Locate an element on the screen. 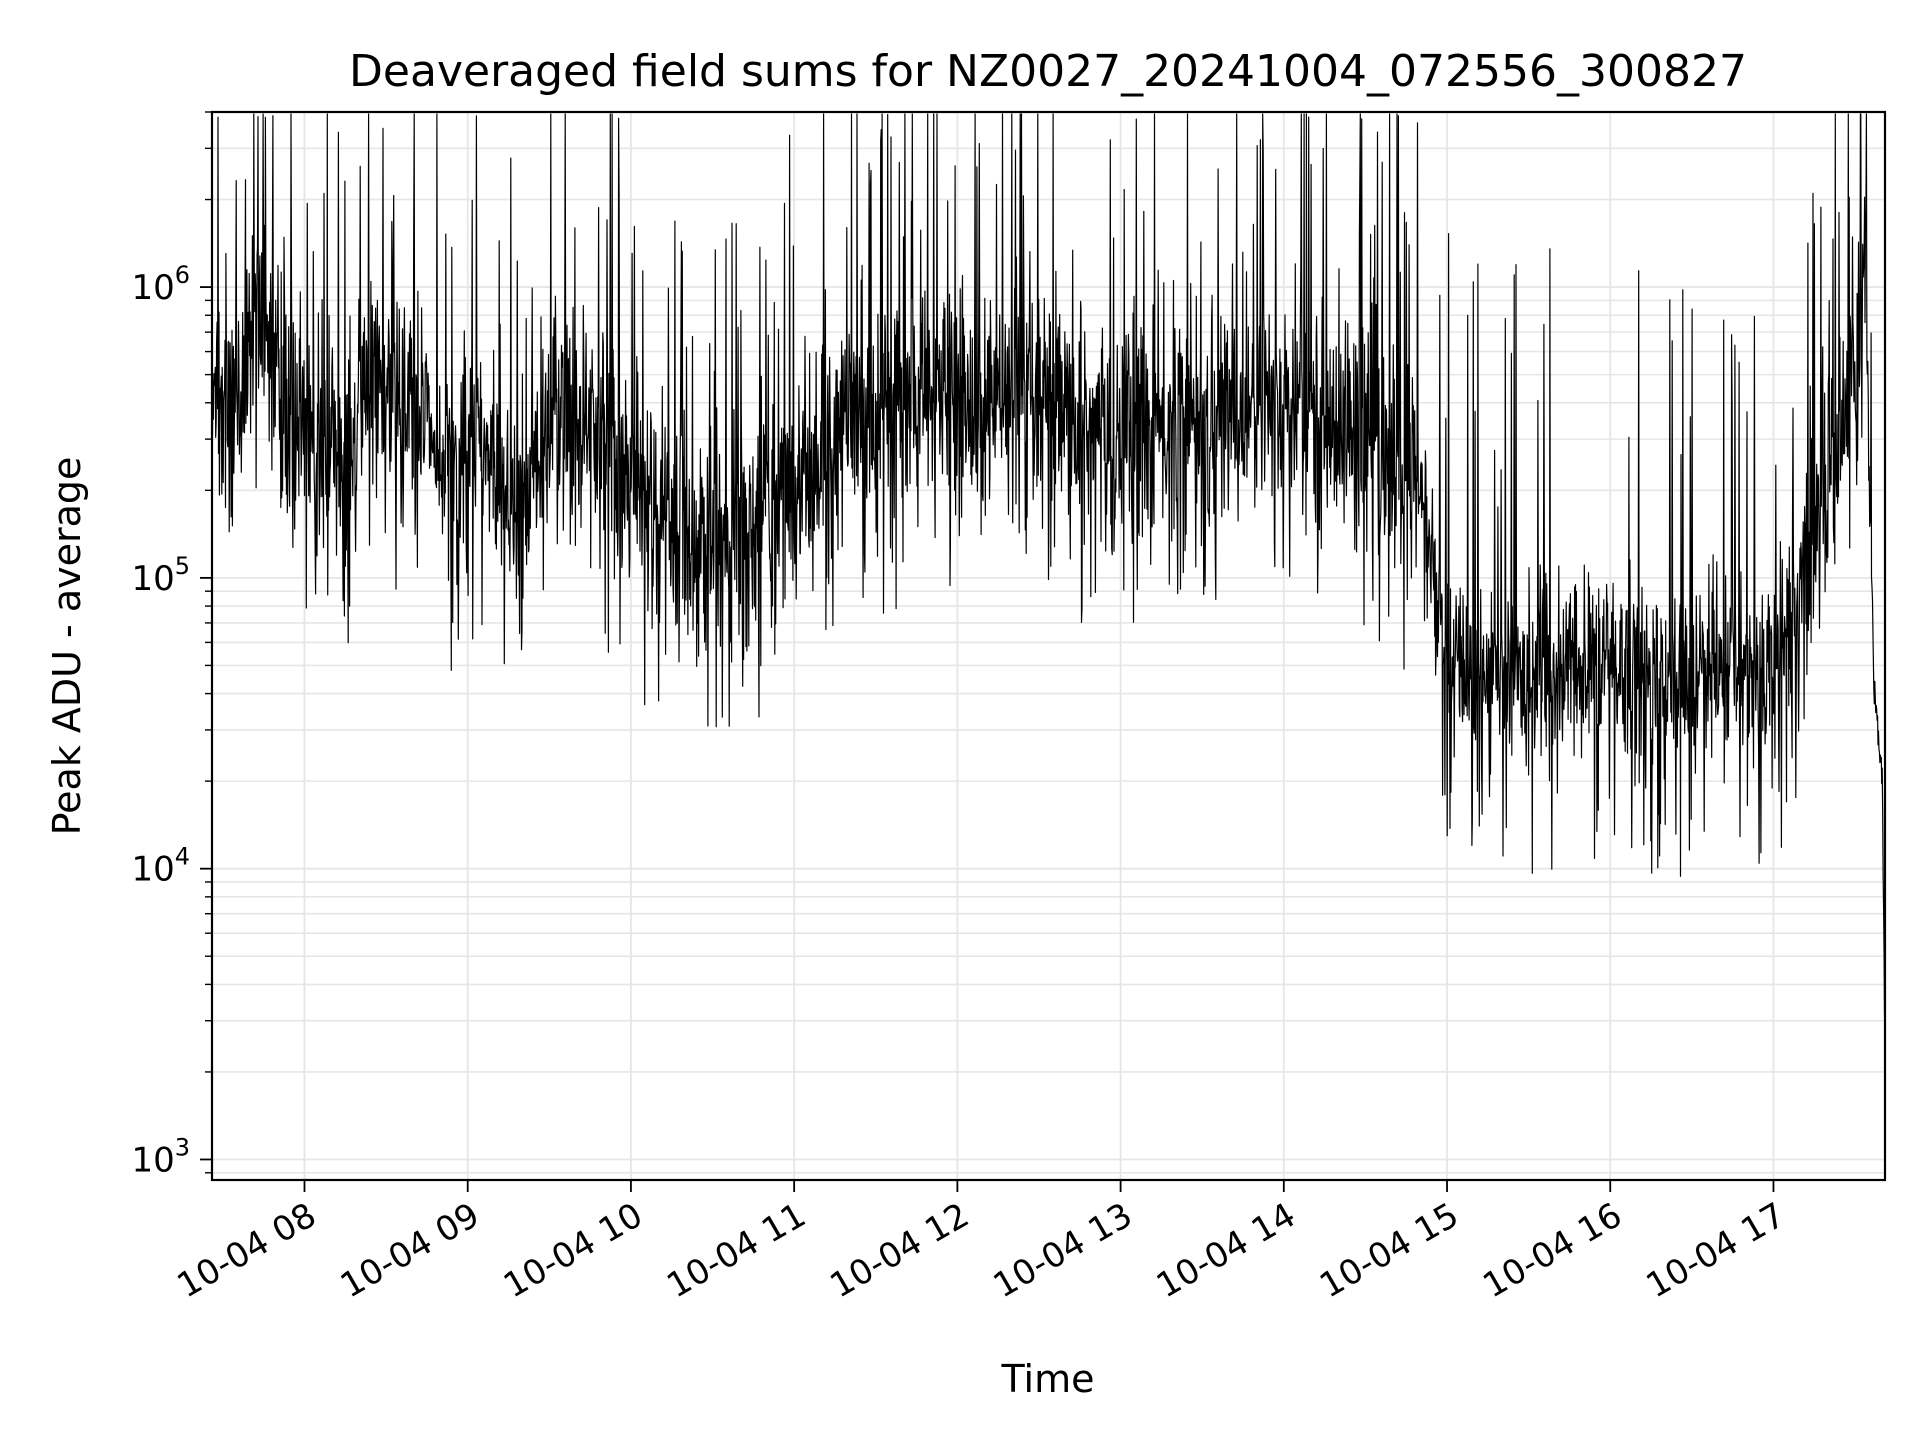 This screenshot has height=1440, width=1920. y-axis-label: Peak ADU - average is located at coordinates (67, 646).